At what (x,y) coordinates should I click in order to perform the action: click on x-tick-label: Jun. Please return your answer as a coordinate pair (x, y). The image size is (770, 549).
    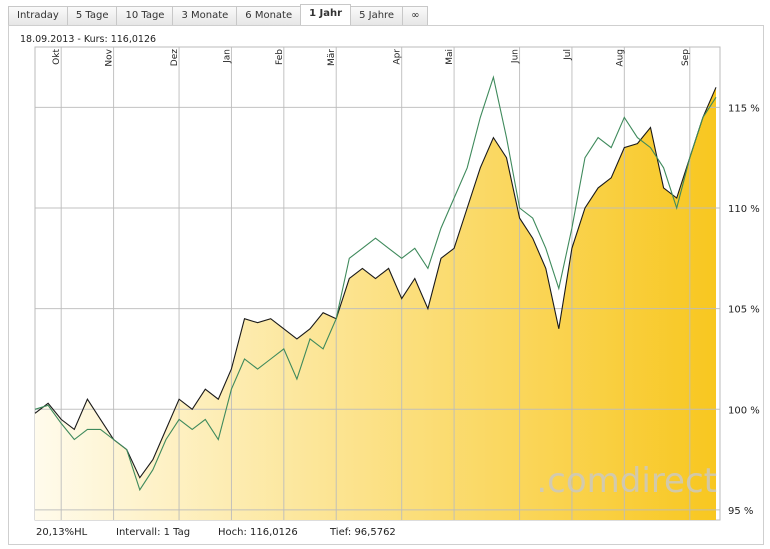
    Looking at the image, I should click on (516, 56).